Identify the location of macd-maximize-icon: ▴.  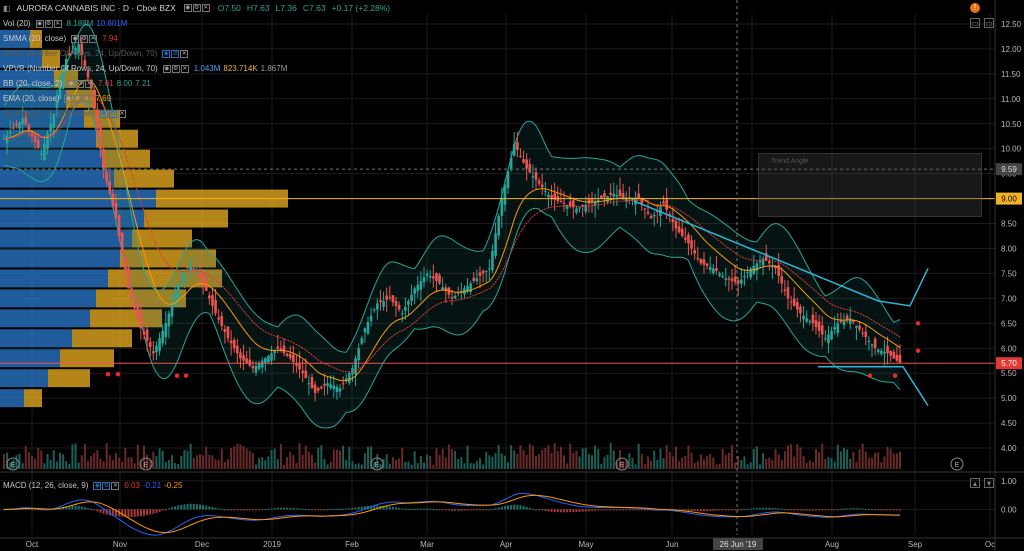
(975, 483).